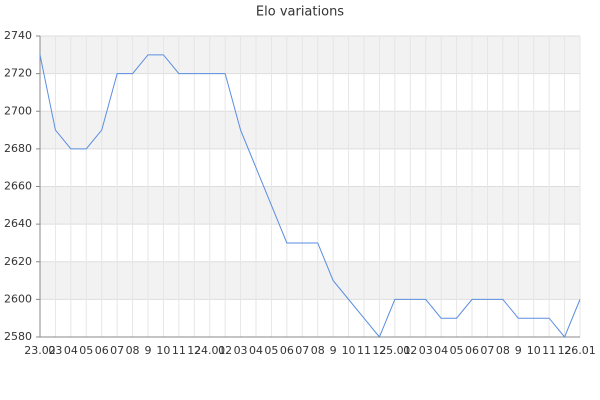  Describe the element at coordinates (395, 350) in the screenshot. I see `x-tick-label: 25.01` at that location.